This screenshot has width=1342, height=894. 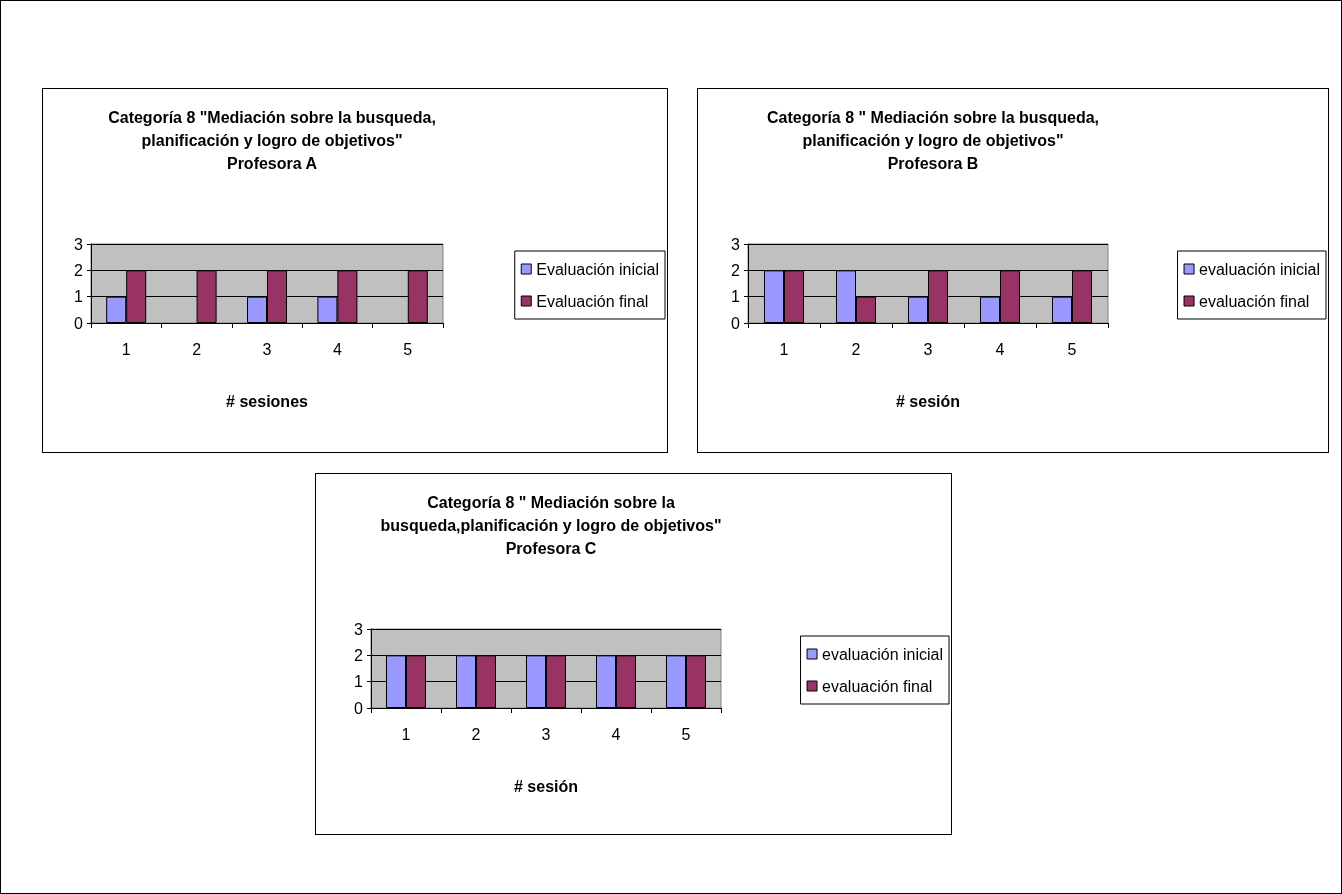 I want to click on chart-title: Categoría 8 "Mediación sobre la busqueda, planificación y logro de objetivos" Profesora A, so click(x=272, y=140).